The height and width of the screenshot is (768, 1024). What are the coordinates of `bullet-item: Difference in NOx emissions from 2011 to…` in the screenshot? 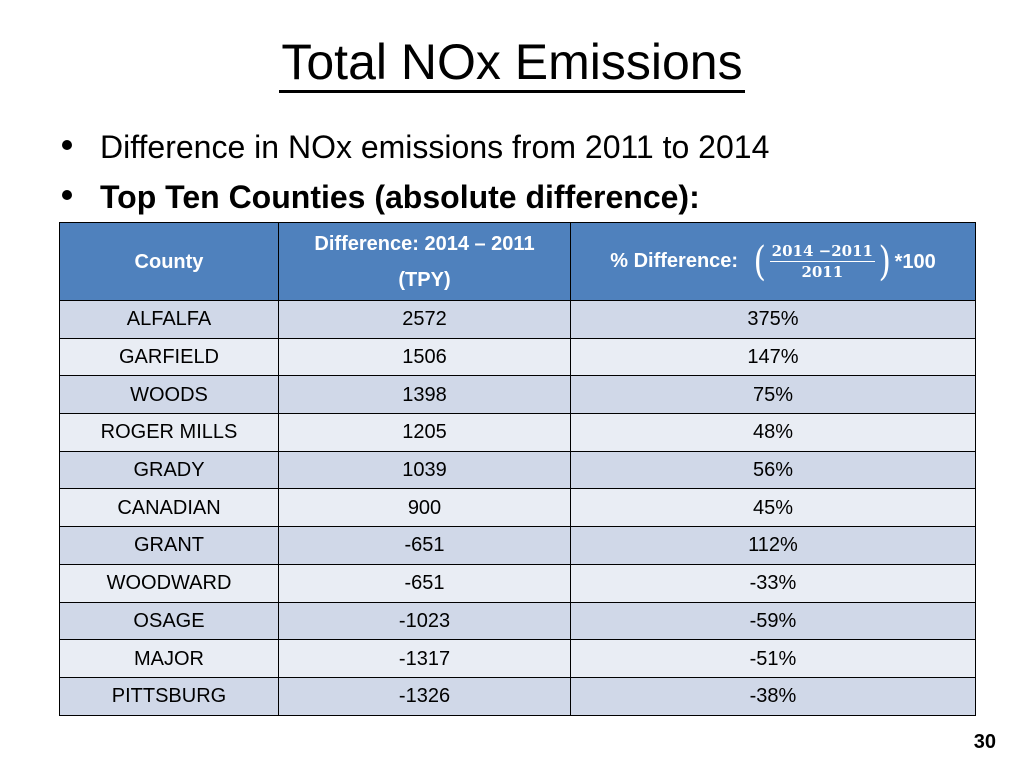 It's located at (415, 147).